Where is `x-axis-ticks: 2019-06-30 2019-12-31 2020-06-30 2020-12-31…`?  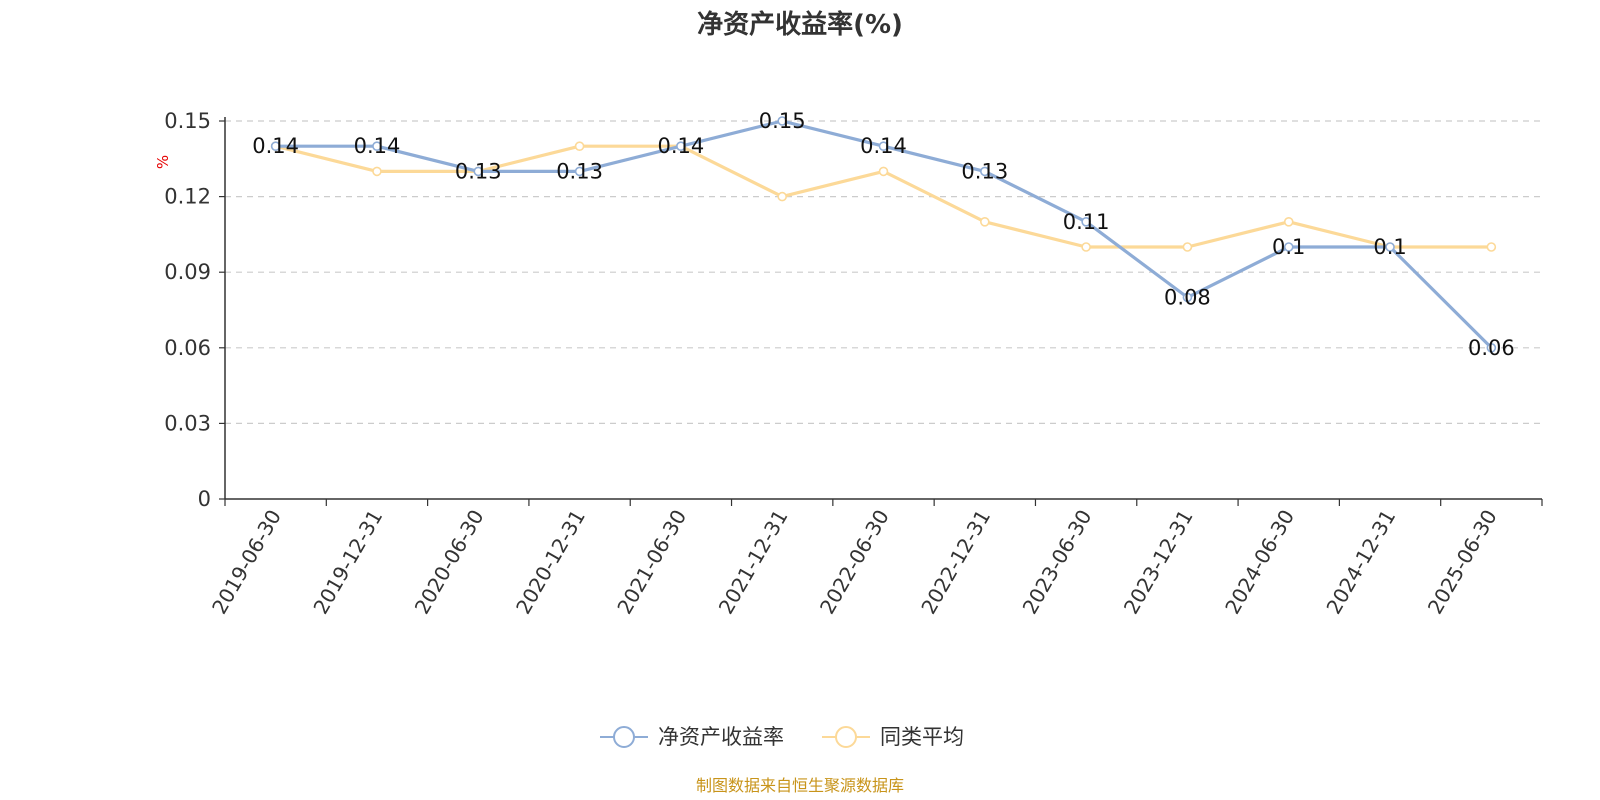 x-axis-ticks: 2019-06-30 2019-12-31 2020-06-30 2020-12-31… is located at coordinates (875, 559).